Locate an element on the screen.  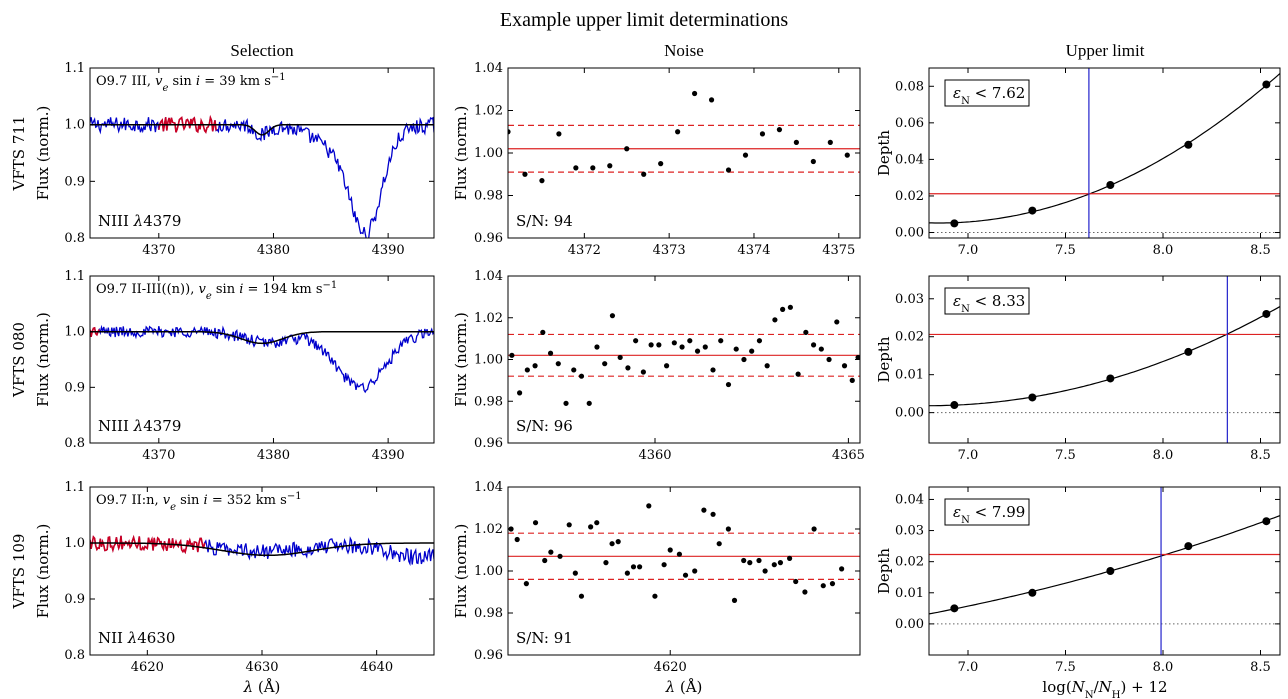
line-label: NII λ4630 is located at coordinates (136, 638).